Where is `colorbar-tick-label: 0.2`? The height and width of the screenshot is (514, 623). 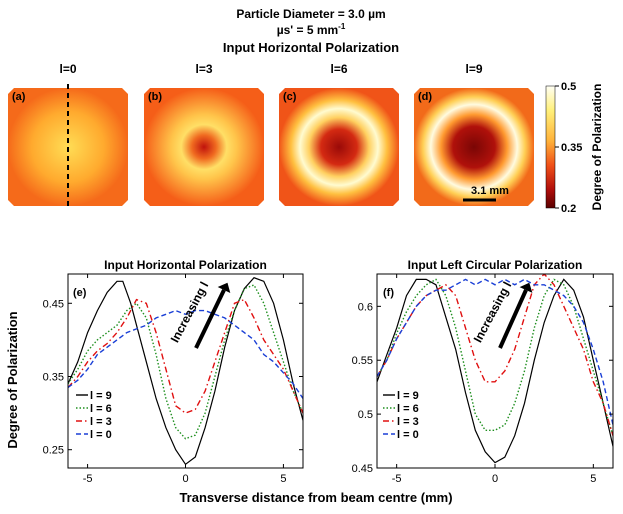
colorbar-tick-label: 0.2 is located at coordinates (568, 209).